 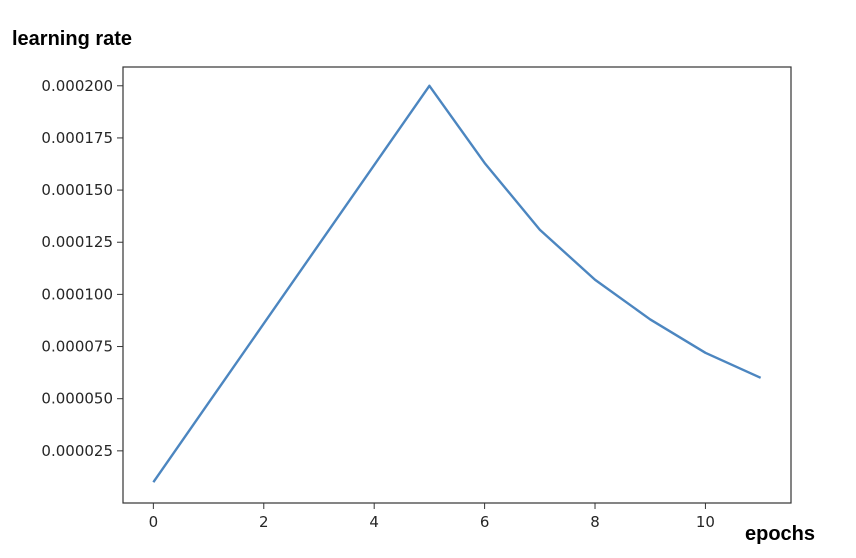 What do you see at coordinates (780, 534) in the screenshot?
I see `x-axis-label: epochs` at bounding box center [780, 534].